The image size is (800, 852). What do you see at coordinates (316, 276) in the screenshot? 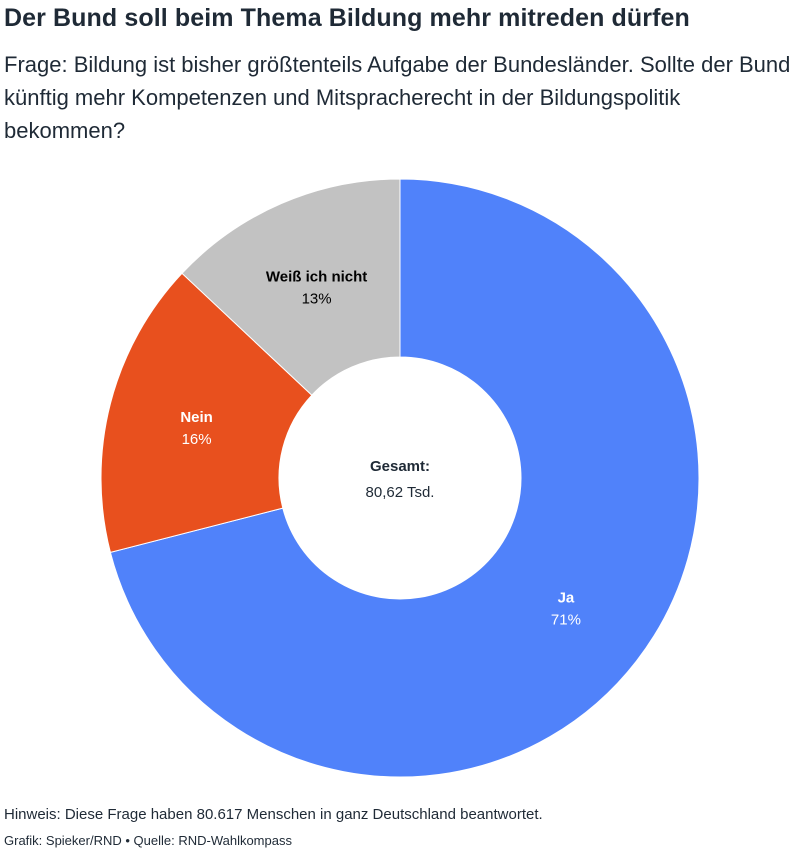
I see `slice-label-wei-ich-nicht: Weiß ich nicht` at bounding box center [316, 276].